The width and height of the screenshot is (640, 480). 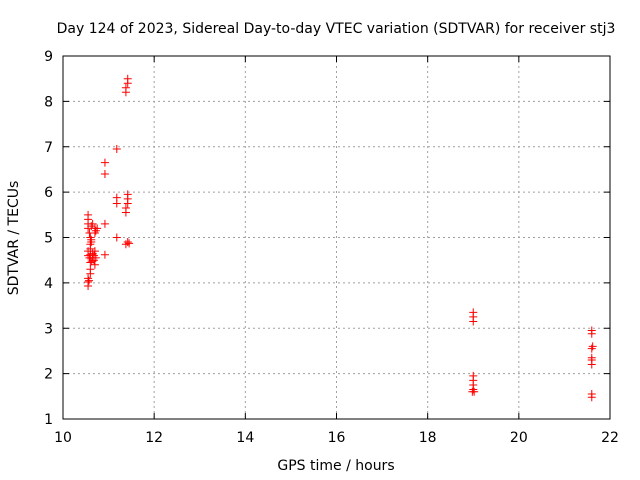 What do you see at coordinates (48, 148) in the screenshot?
I see `y-tick-label: 7` at bounding box center [48, 148].